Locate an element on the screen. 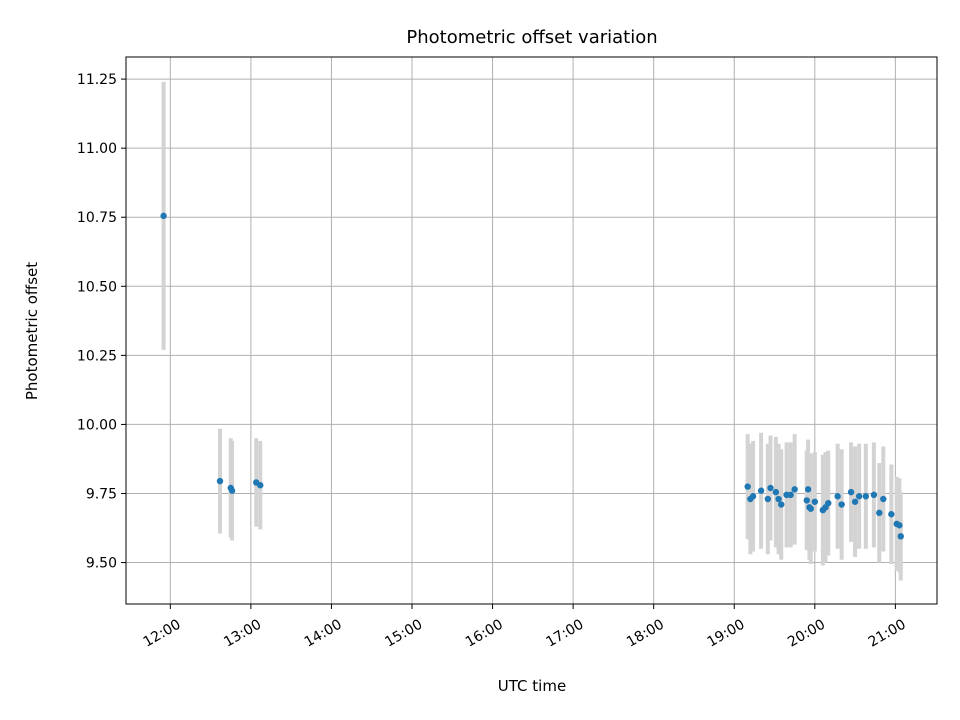  x-tick-label: 12:00 is located at coordinates (162, 634).